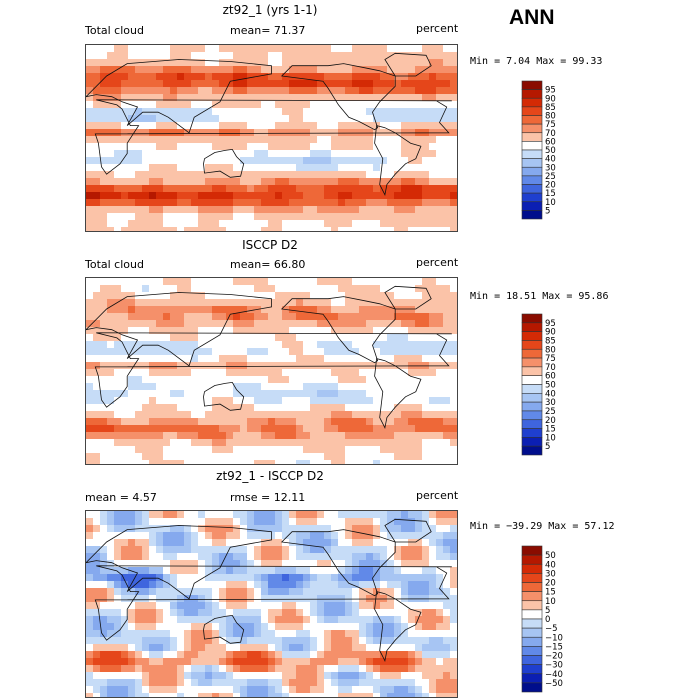 The width and height of the screenshot is (700, 700). Describe the element at coordinates (273, 137) in the screenshot. I see `coastline` at that location.